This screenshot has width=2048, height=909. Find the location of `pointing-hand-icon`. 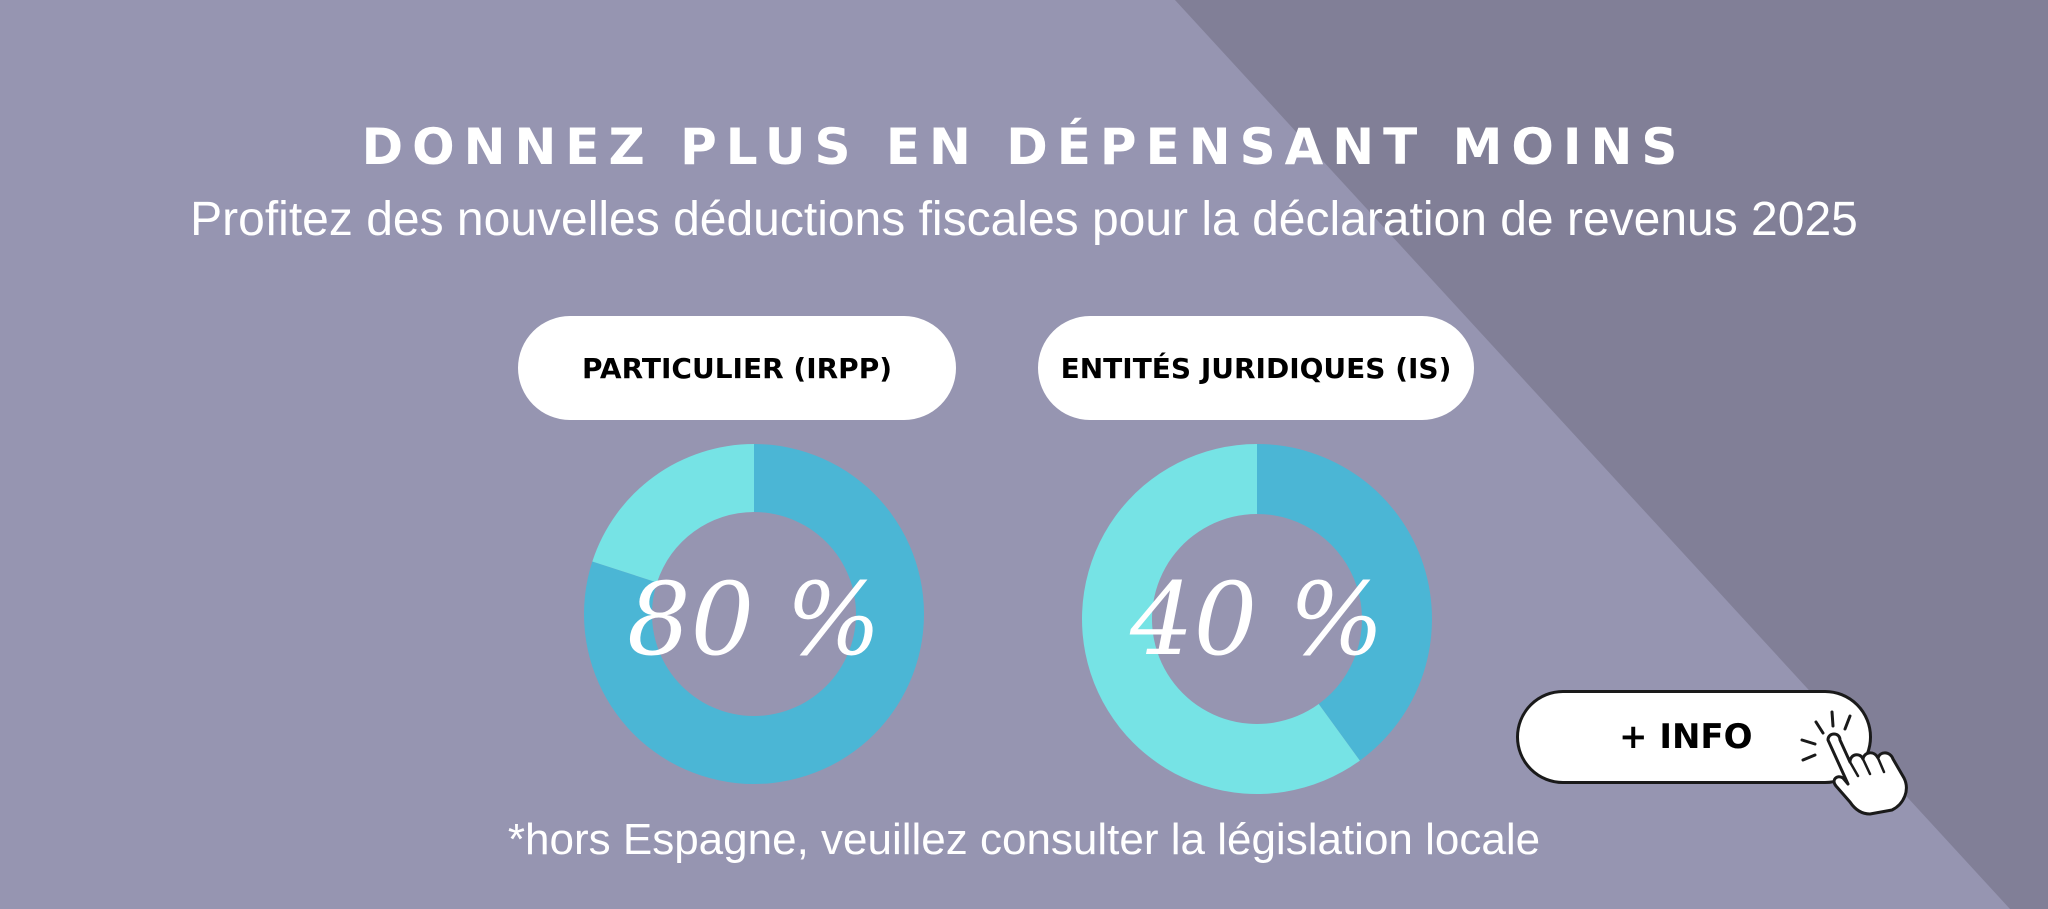

pointing-hand-icon is located at coordinates (1854, 763).